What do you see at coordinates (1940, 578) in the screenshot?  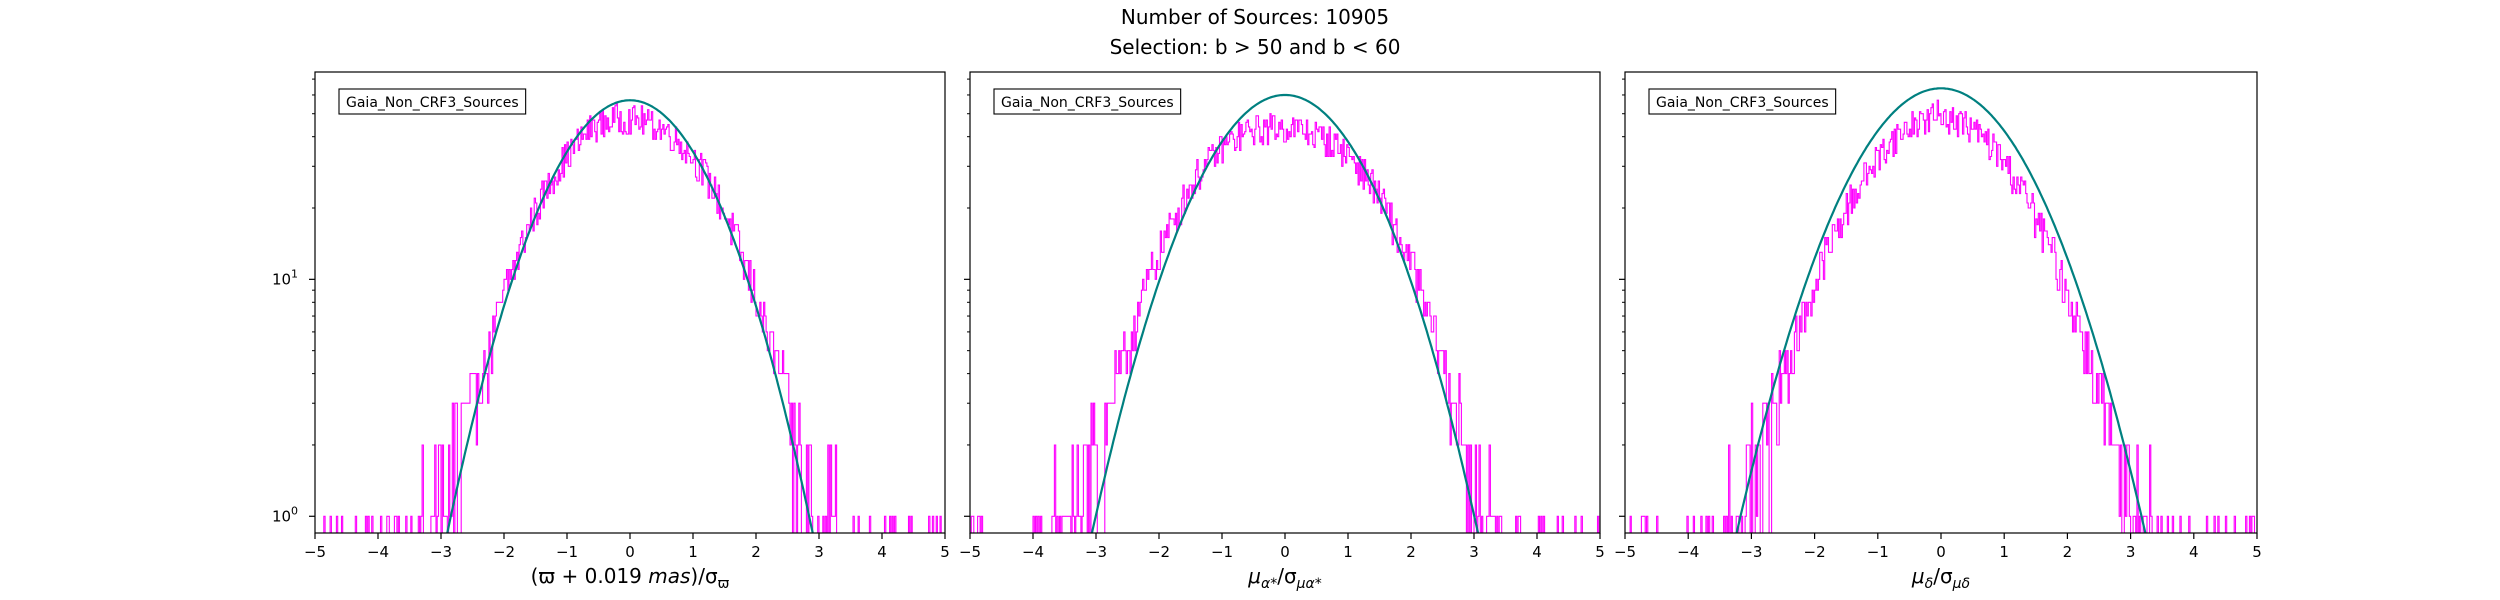 I see `x-axis-label-pm-dec: μδ/σμδ` at bounding box center [1940, 578].